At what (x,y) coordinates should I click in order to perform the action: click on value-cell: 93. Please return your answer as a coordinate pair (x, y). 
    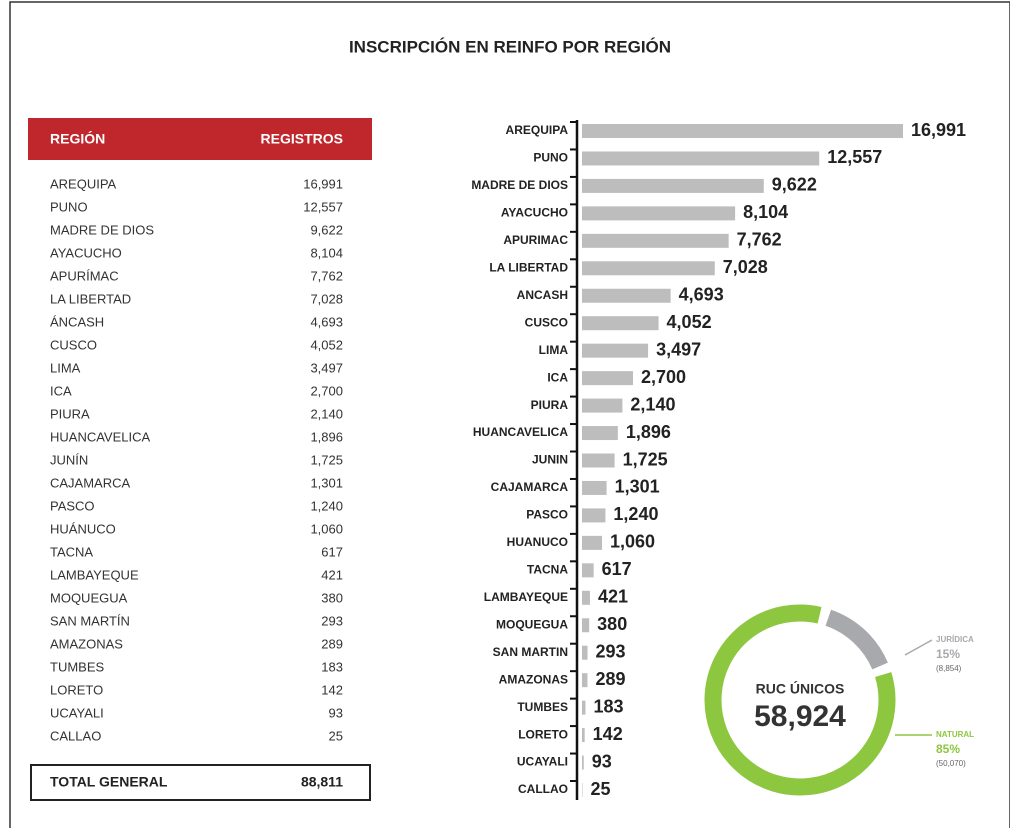
    Looking at the image, I should click on (336, 712).